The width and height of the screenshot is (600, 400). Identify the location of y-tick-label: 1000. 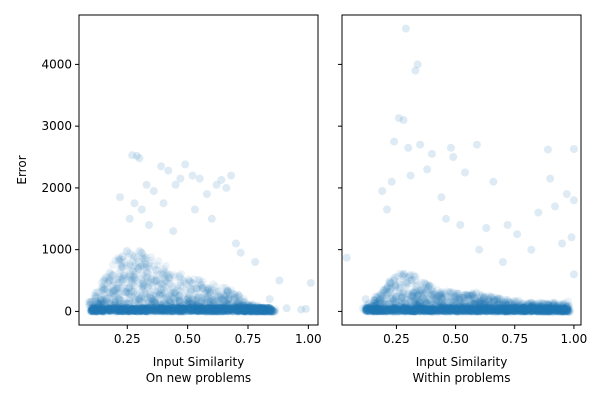
(56, 250).